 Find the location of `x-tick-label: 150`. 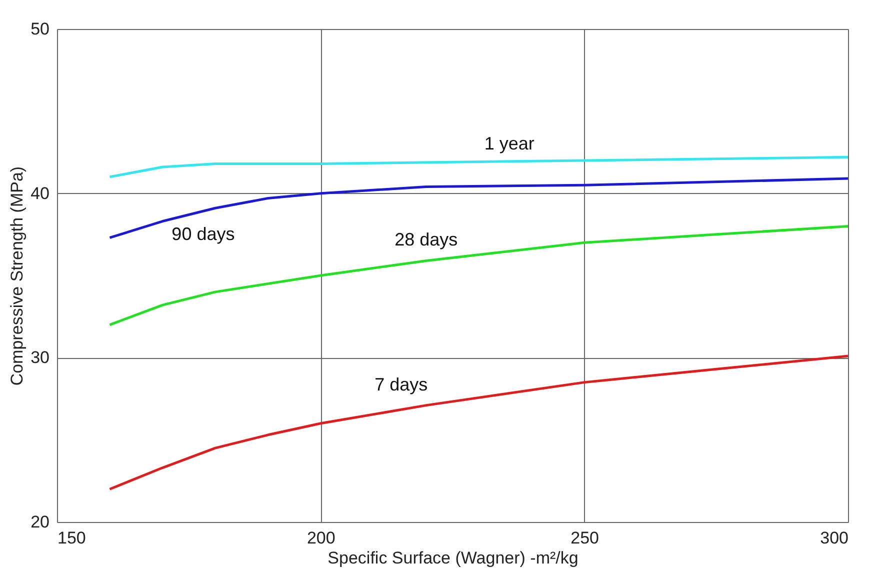

x-tick-label: 150 is located at coordinates (72, 538).